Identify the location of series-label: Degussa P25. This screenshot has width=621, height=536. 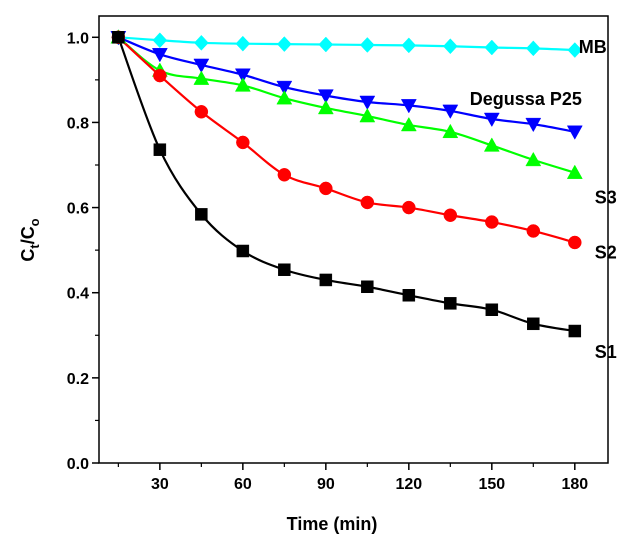
(526, 99).